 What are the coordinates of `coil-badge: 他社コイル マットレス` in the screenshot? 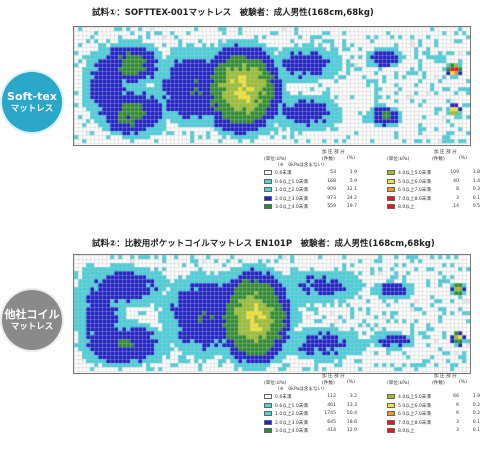 It's located at (32, 320).